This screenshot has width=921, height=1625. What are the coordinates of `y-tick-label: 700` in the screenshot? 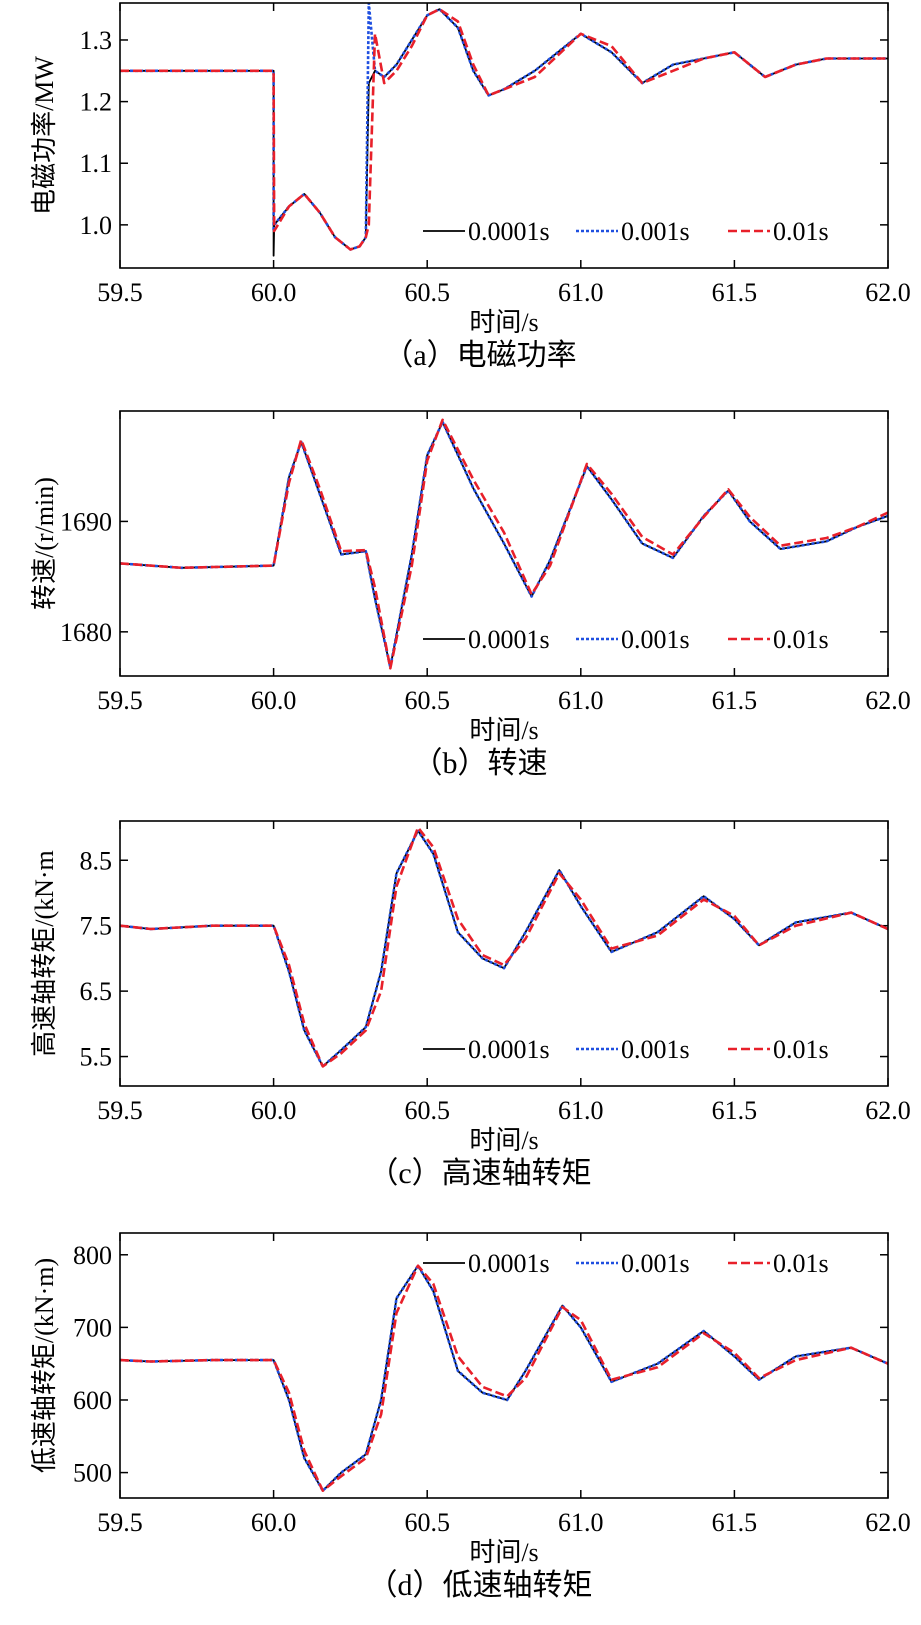 It's located at (92, 1327).